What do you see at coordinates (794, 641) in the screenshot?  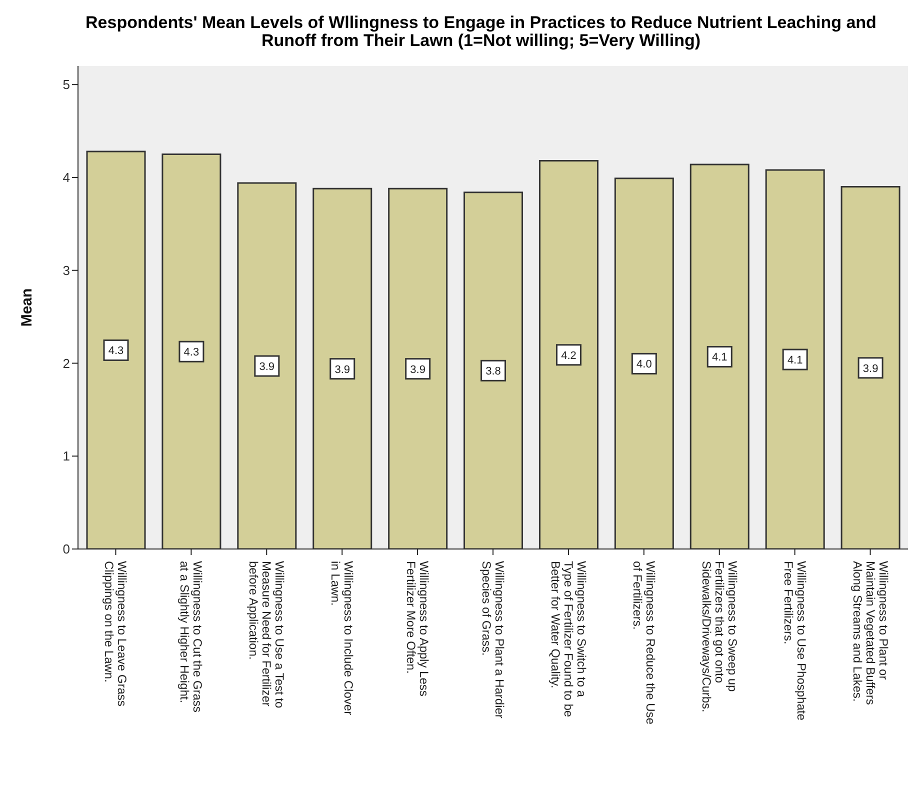 I see `x-tick-label: Willingness to Use Phosphate Free Fertilizers.` at bounding box center [794, 641].